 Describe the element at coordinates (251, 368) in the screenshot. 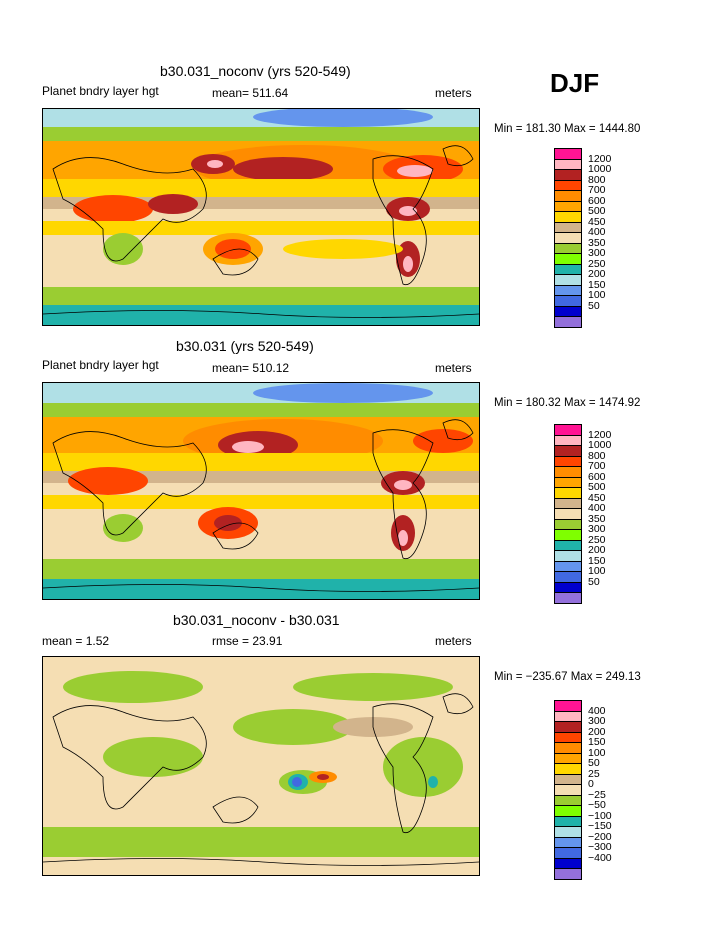

I see `panel2-mean: mean= 510.12` at that location.